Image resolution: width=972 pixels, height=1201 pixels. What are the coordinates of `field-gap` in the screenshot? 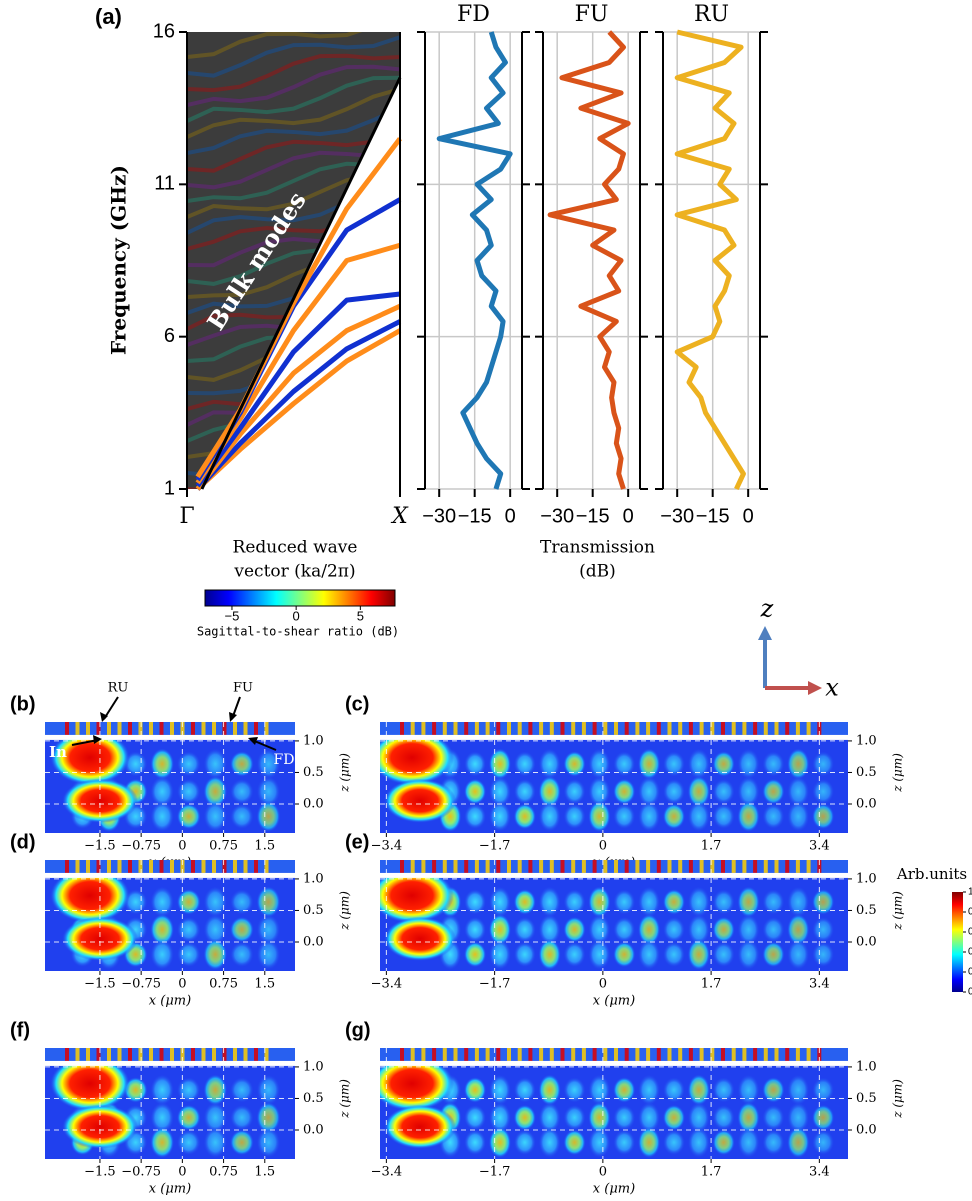 It's located at (170, 737).